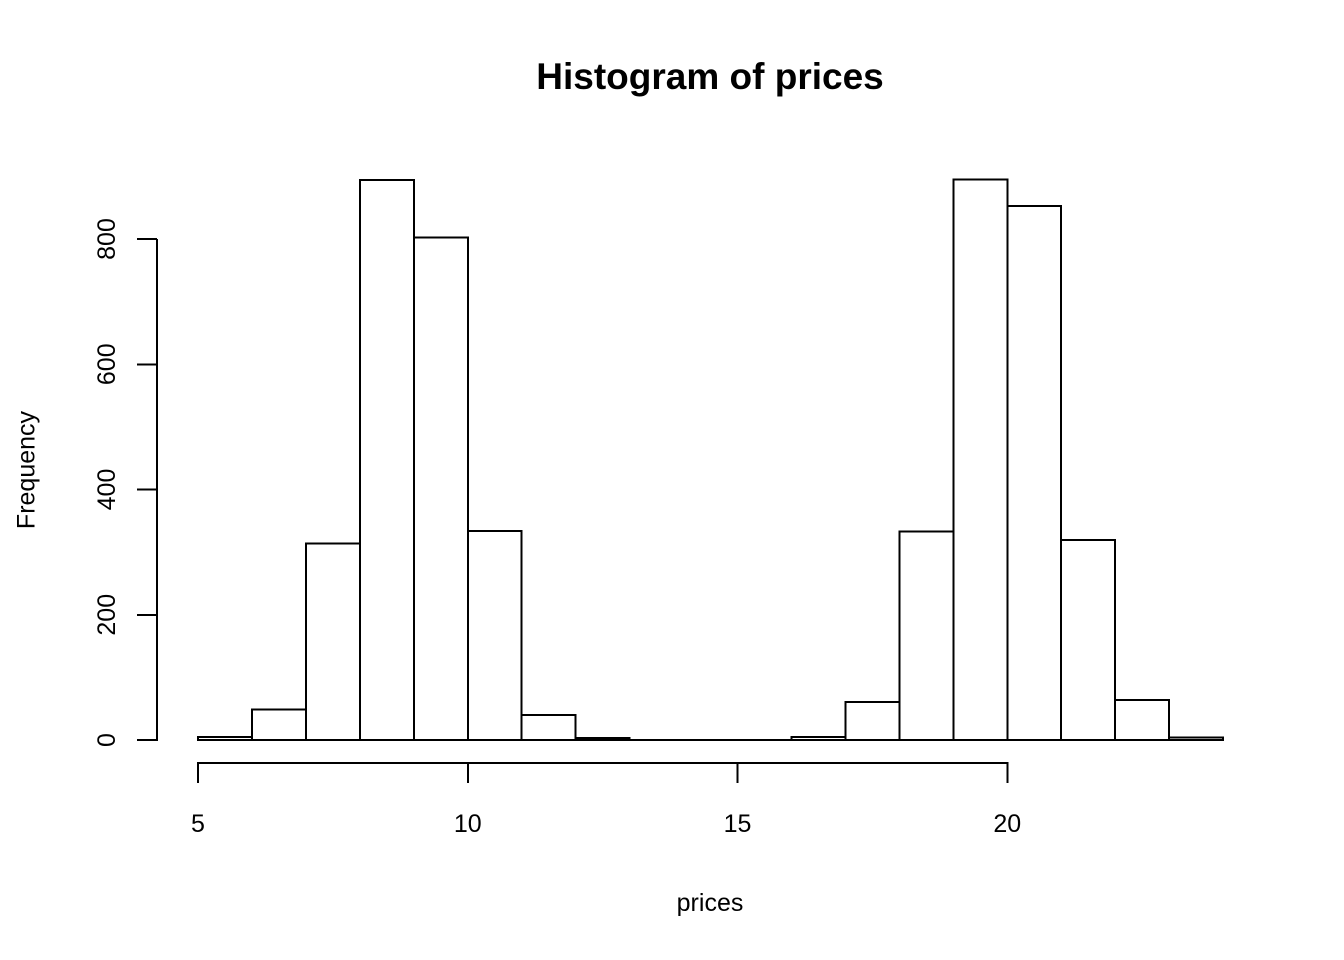  I want to click on y-tick-label: 400, so click(107, 490).